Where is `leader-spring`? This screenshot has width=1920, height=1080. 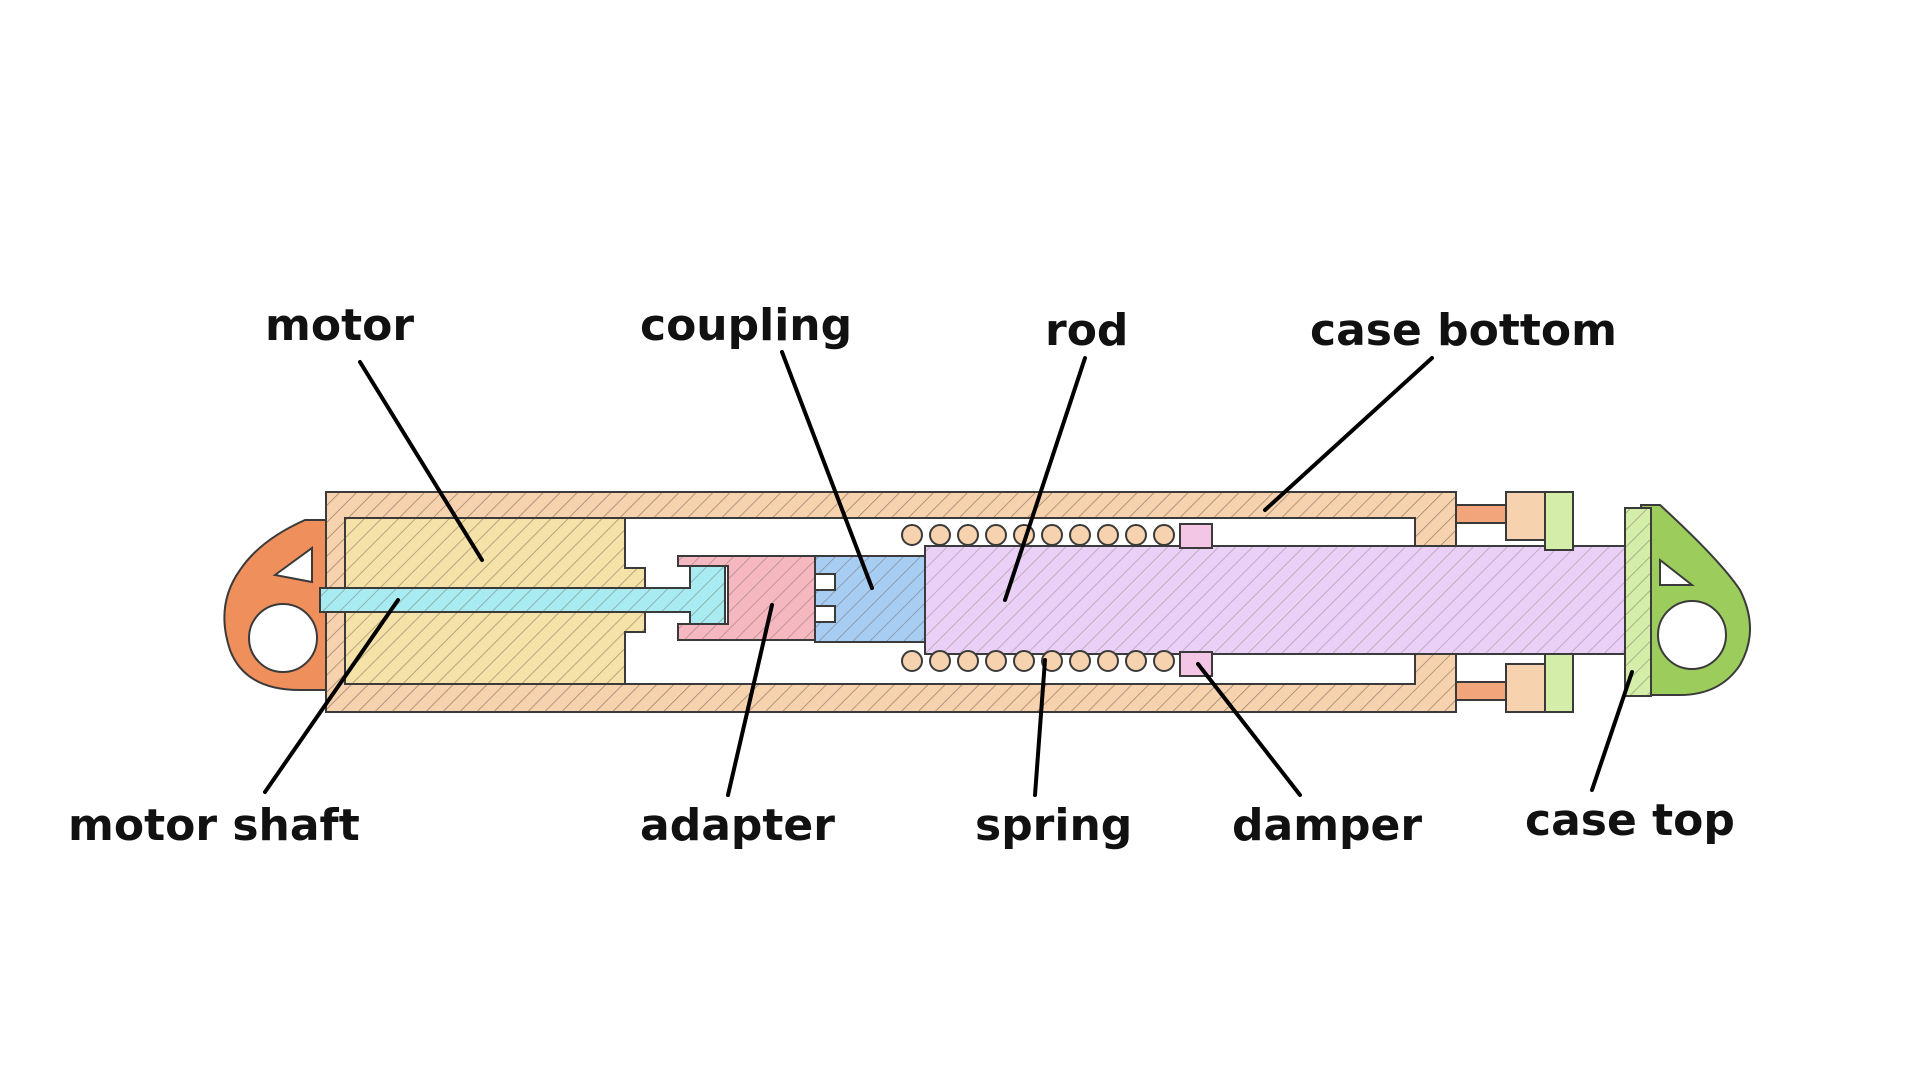
leader-spring is located at coordinates (1040, 727).